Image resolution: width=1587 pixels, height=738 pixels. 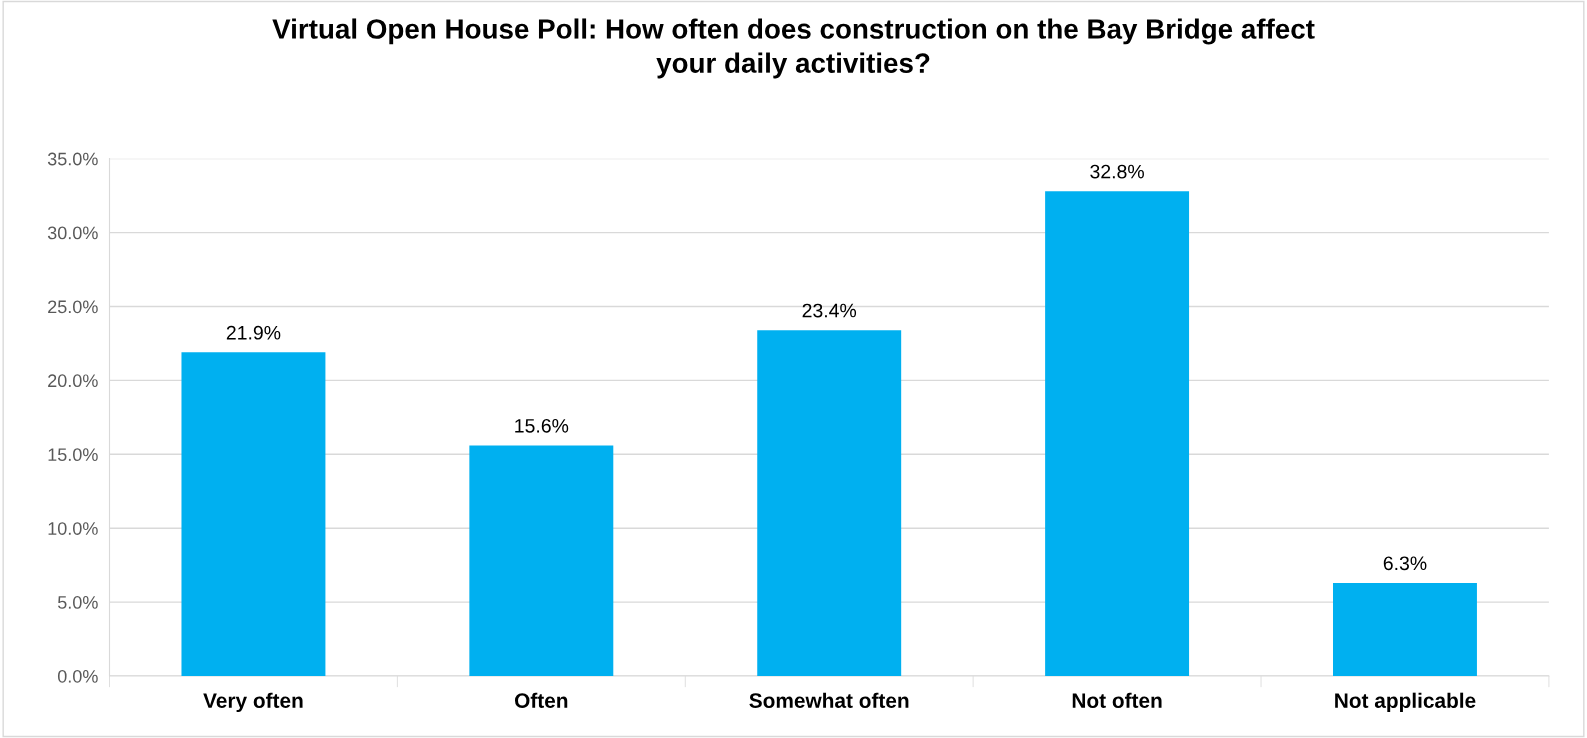 What do you see at coordinates (73, 528) in the screenshot?
I see `y-tick-label: 10.0%` at bounding box center [73, 528].